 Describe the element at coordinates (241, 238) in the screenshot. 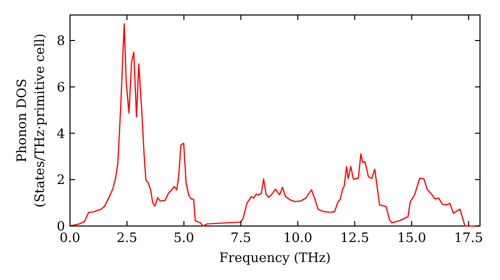

I see `x-tick-label: 7.5` at that location.